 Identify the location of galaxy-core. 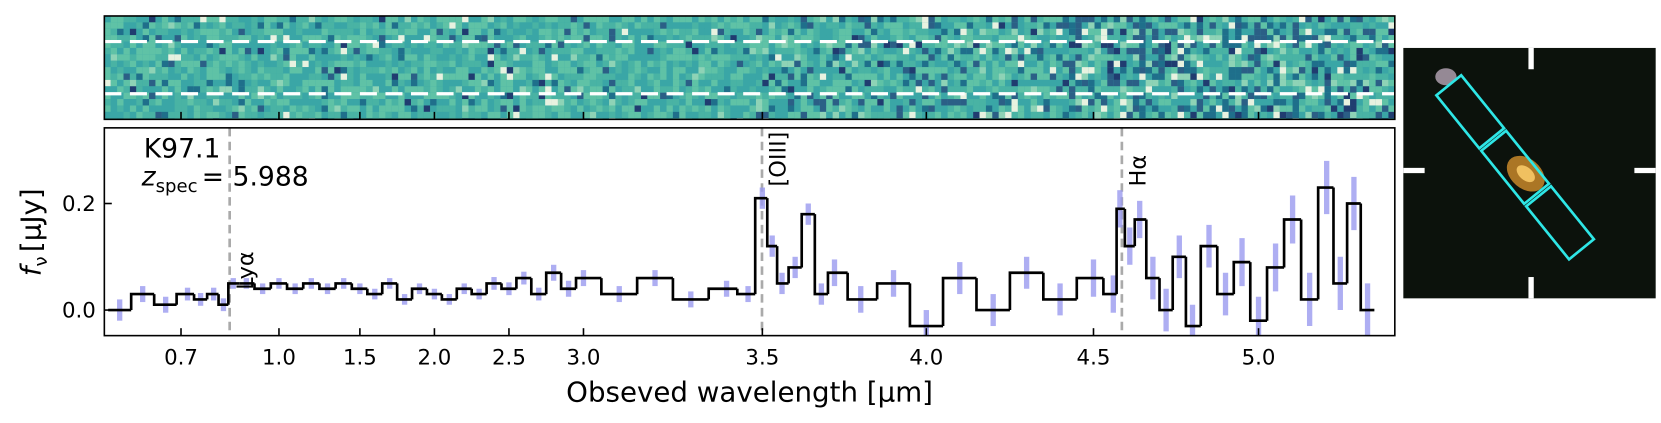
(1525, 174).